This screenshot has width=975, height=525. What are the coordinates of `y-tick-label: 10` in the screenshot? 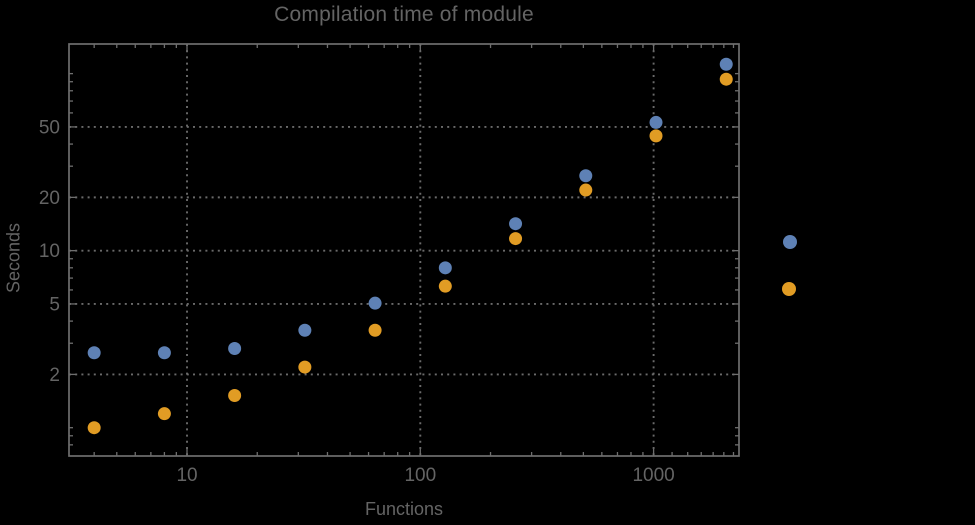 It's located at (49, 251).